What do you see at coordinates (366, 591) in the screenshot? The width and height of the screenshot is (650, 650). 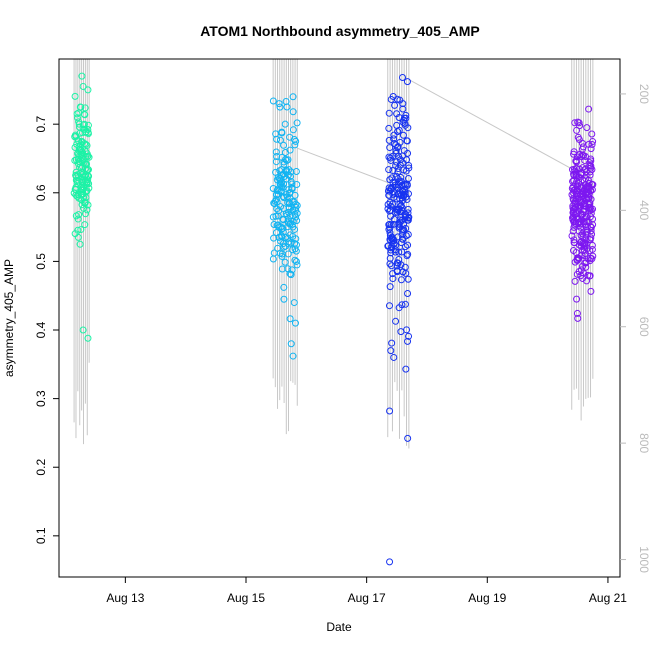 I see `x-axis: Aug 13 Aug 15 Aug 17 Aug 19 Aug 21` at bounding box center [366, 591].